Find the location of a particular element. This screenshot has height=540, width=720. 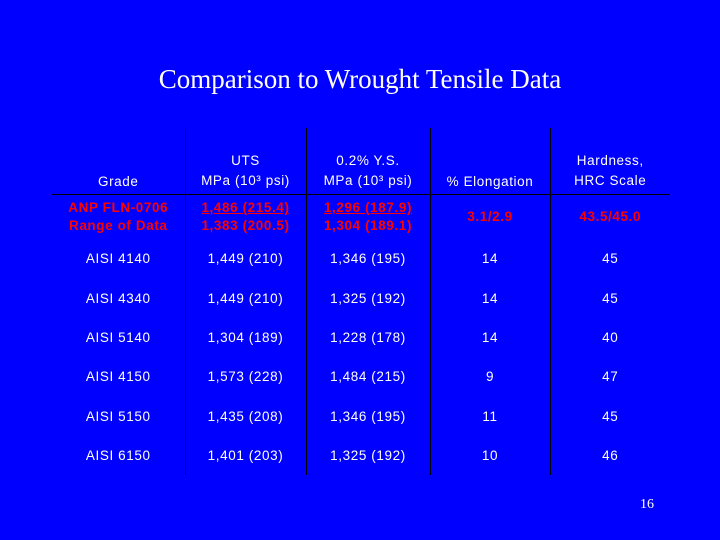

header-grade: Grade is located at coordinates (119, 161).